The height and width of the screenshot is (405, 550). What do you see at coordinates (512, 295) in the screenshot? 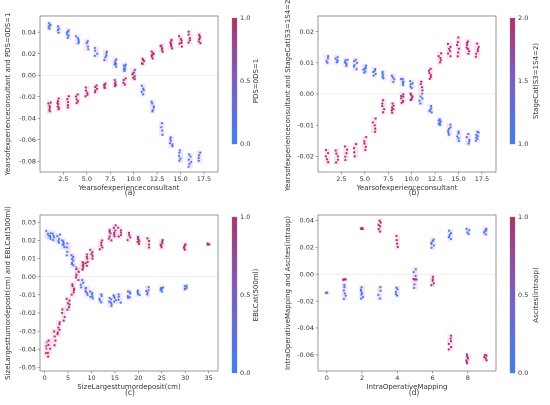
I see `colorbar` at bounding box center [512, 295].